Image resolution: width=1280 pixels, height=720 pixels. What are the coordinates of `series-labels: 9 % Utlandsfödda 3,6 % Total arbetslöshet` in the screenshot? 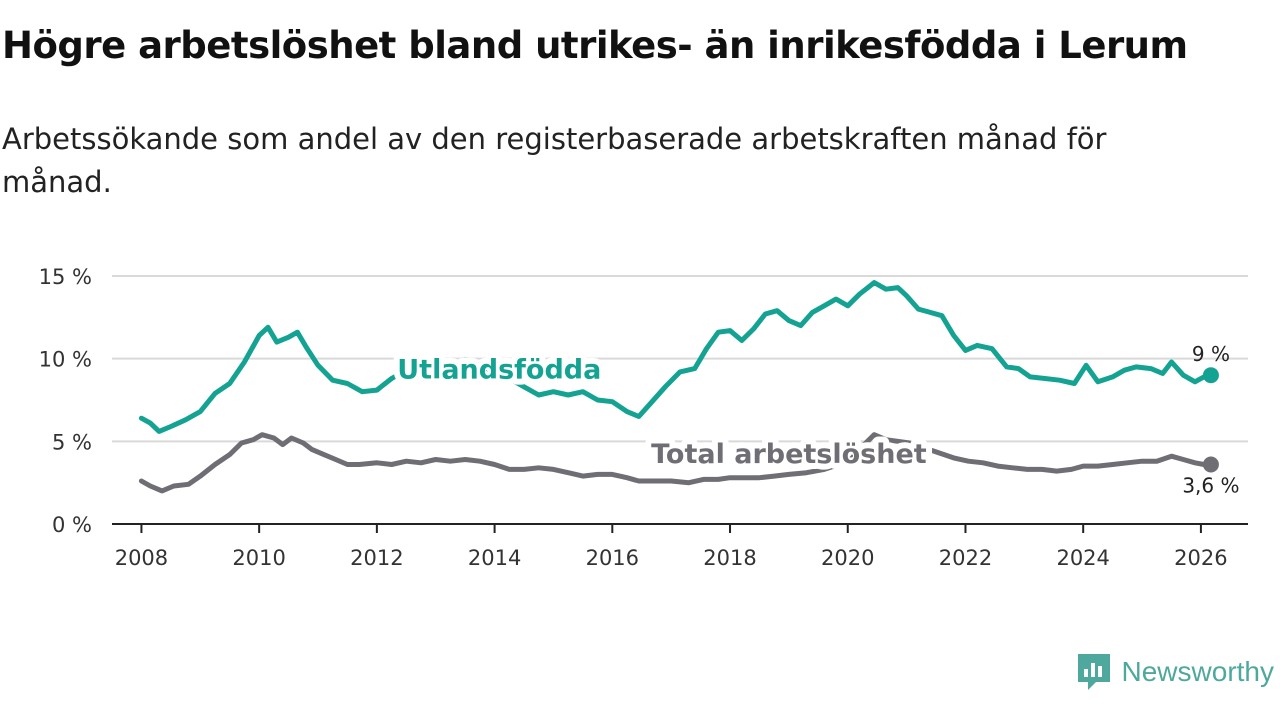 It's located at (815, 419).